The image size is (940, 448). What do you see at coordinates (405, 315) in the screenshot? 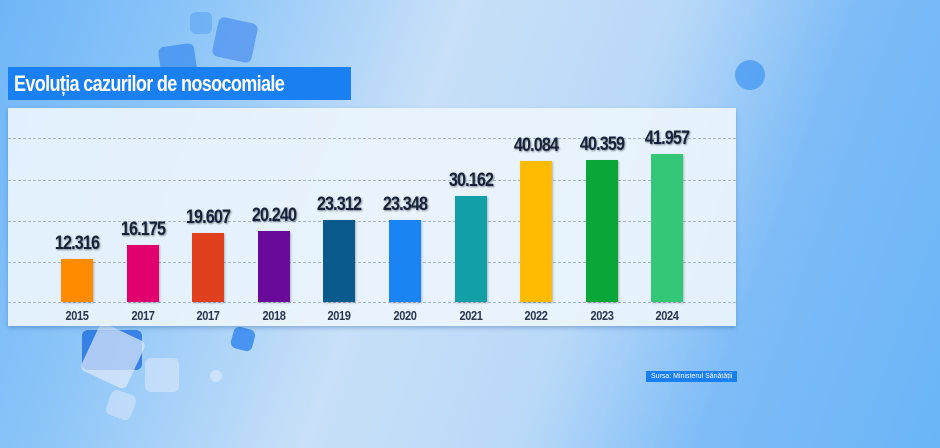
I see `bar-year-label: 2020` at bounding box center [405, 315].